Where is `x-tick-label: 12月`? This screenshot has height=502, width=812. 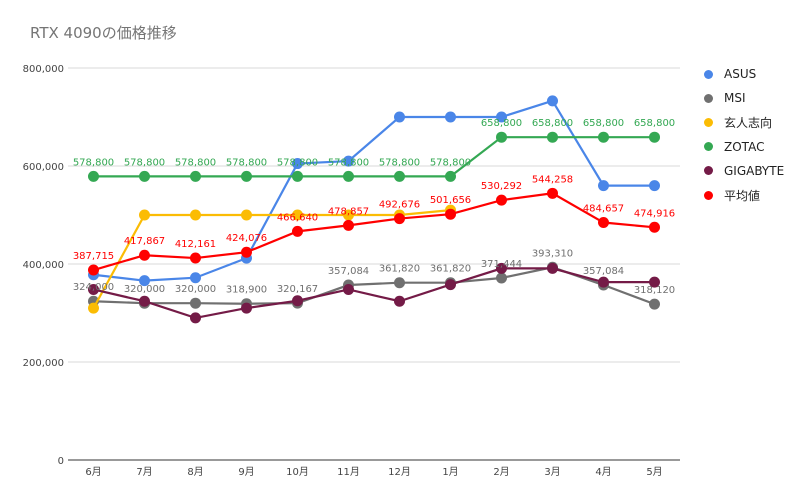
x-tick-label: 12月 is located at coordinates (399, 472).